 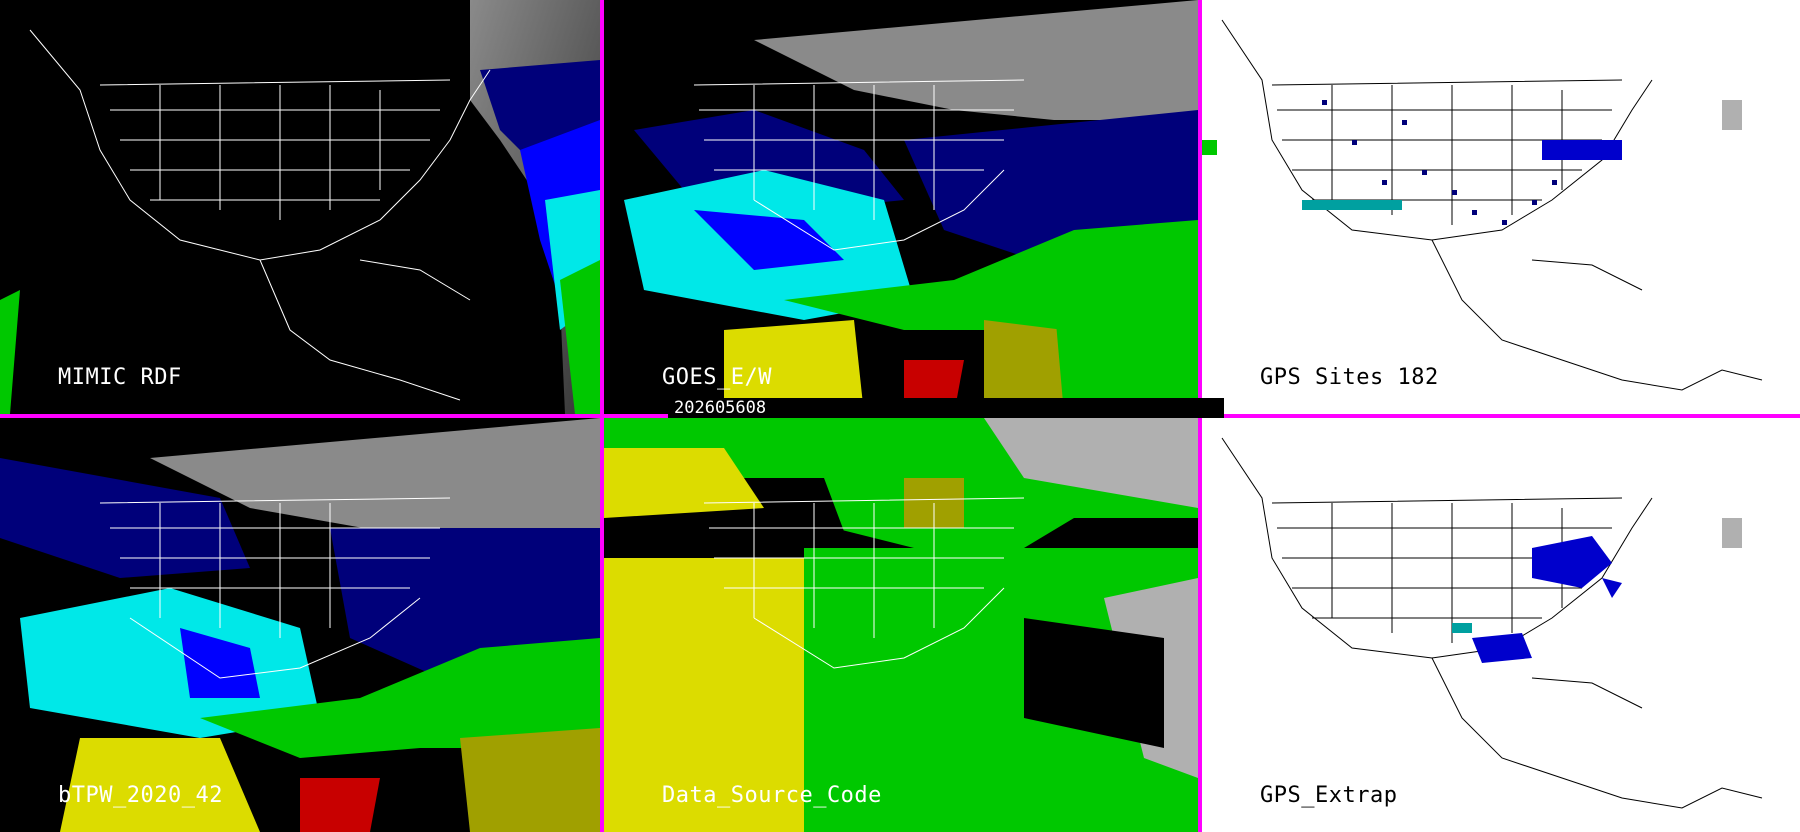 I want to click on timestamp-label: 202605608, so click(x=946, y=408).